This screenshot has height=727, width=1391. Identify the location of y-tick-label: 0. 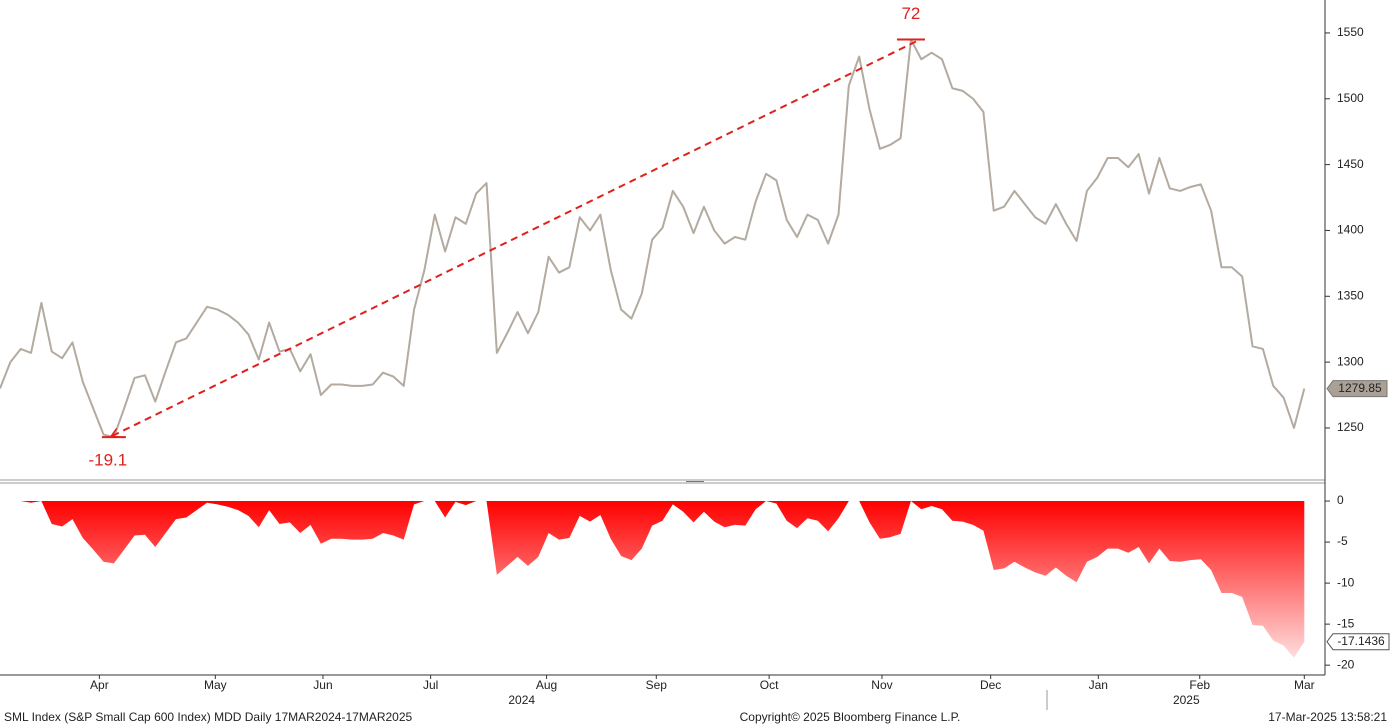
(1340, 500).